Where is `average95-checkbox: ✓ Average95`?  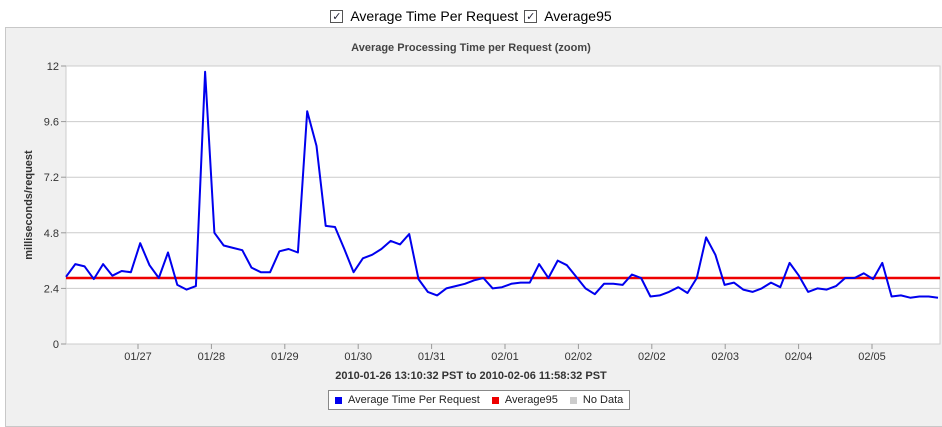
average95-checkbox: ✓ Average95 is located at coordinates (568, 16).